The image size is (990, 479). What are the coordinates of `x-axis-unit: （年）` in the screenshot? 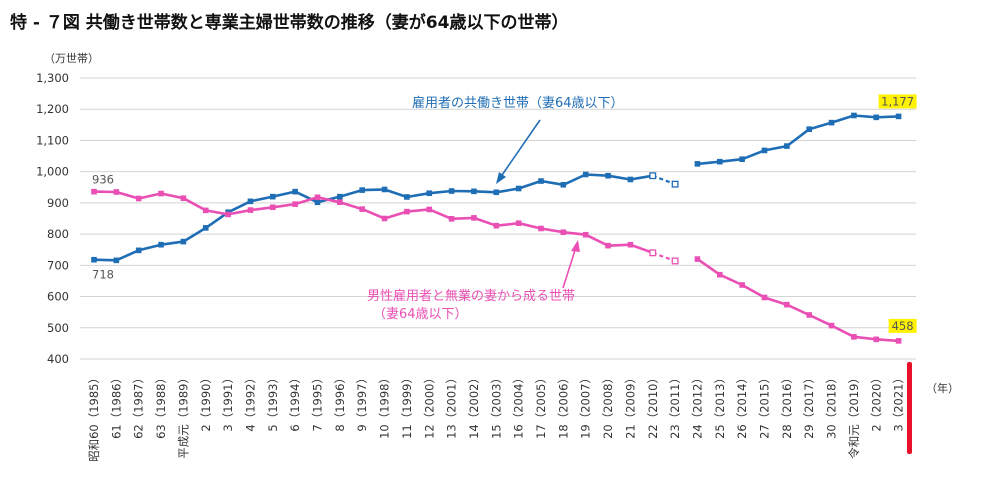 It's located at (942, 388).